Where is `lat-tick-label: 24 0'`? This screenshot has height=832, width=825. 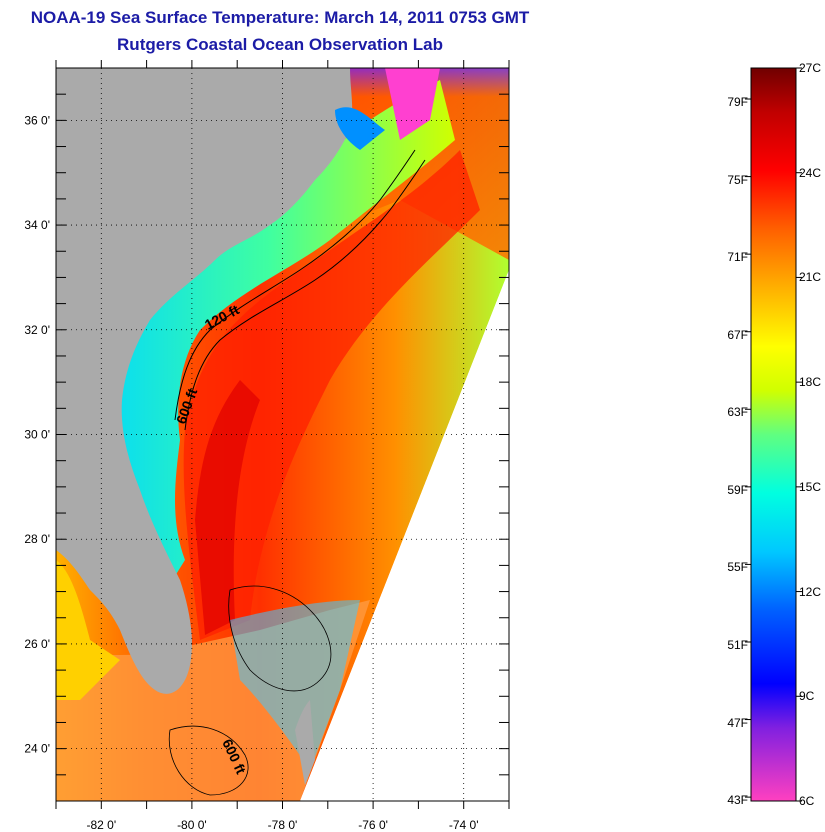 lat-tick-label: 24 0' is located at coordinates (37, 749).